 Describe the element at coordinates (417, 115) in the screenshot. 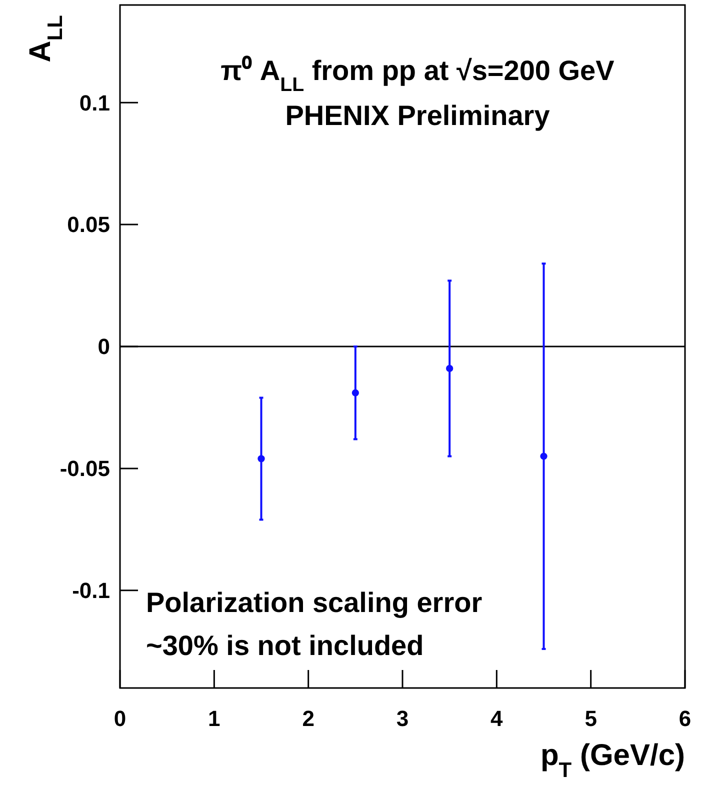

I see `text: PHENIX Preliminary` at that location.